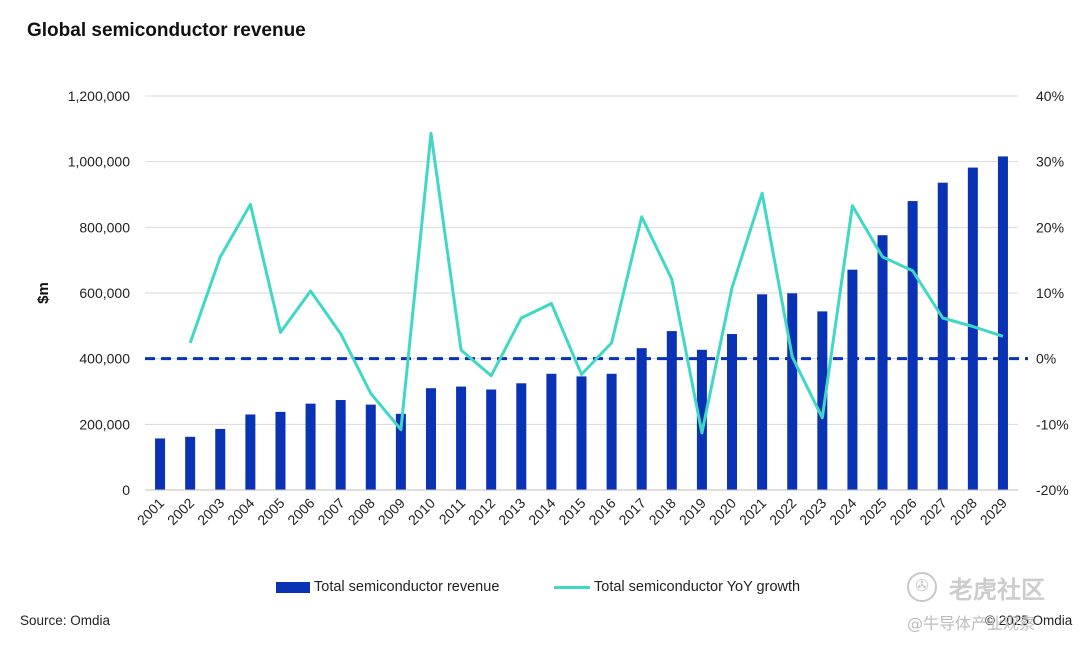 The height and width of the screenshot is (646, 1080). I want to click on x-tick-label: 2007, so click(330, 511).